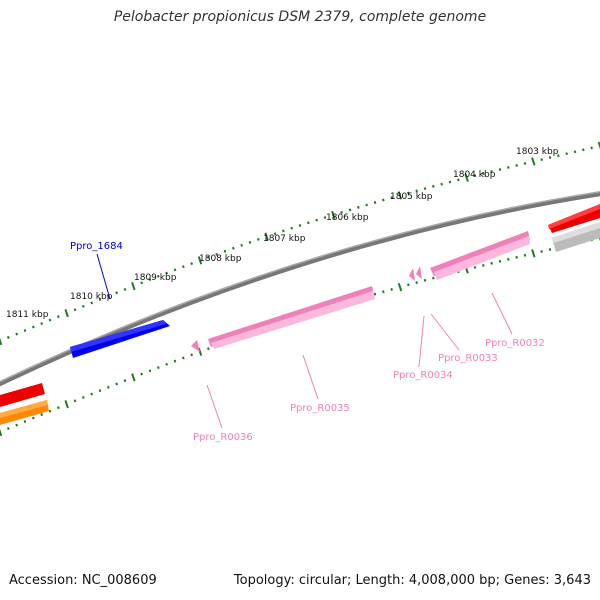 The image size is (600, 600). Describe the element at coordinates (96, 246) in the screenshot. I see `gene-label-ppro-1684: Ppro_1684` at that location.